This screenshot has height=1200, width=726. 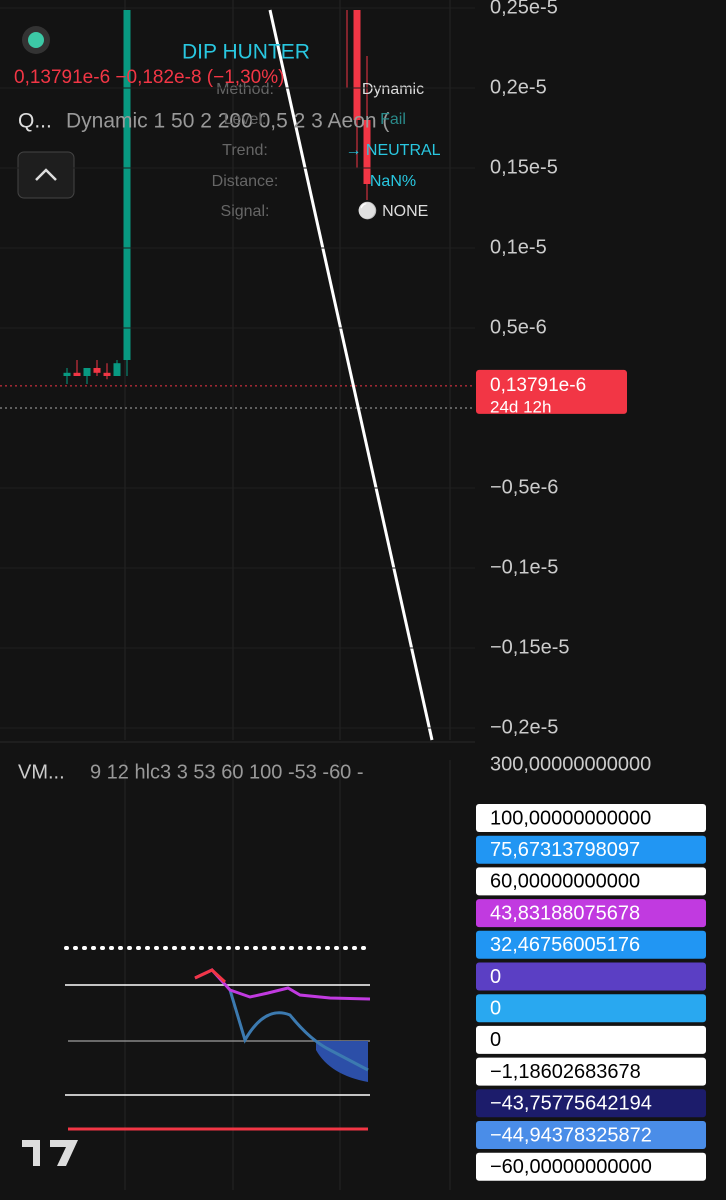 I want to click on value-box-label: −60,00000000000, so click(x=571, y=1167).